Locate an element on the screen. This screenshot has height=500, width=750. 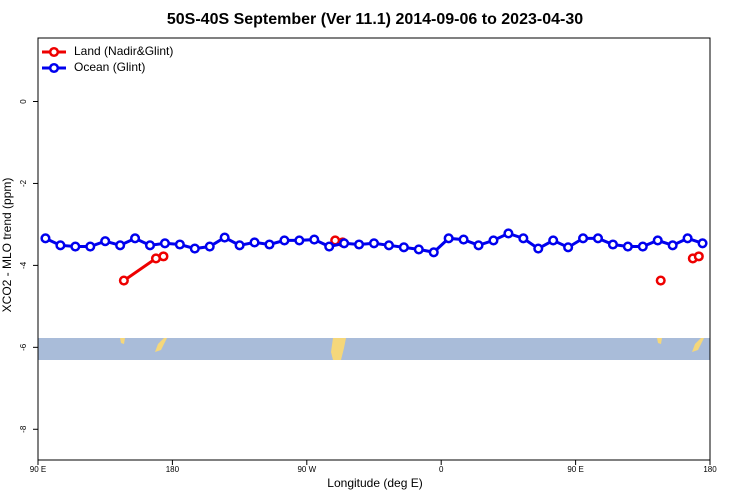
x-tick-label: 90 W is located at coordinates (306, 469).